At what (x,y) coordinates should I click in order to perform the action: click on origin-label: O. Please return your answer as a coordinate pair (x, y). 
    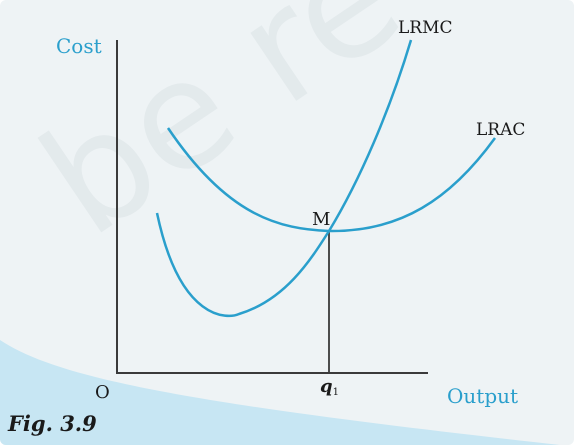
    Looking at the image, I should click on (102, 392).